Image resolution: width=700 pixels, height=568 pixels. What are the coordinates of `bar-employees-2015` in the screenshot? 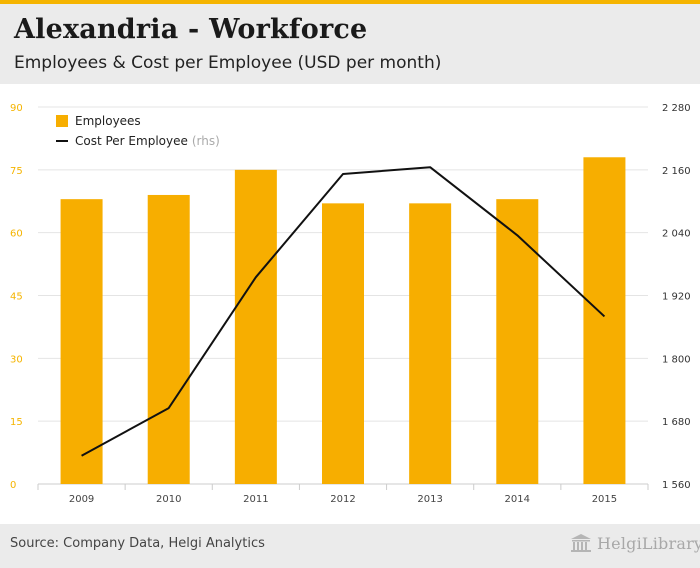 It's located at (604, 320).